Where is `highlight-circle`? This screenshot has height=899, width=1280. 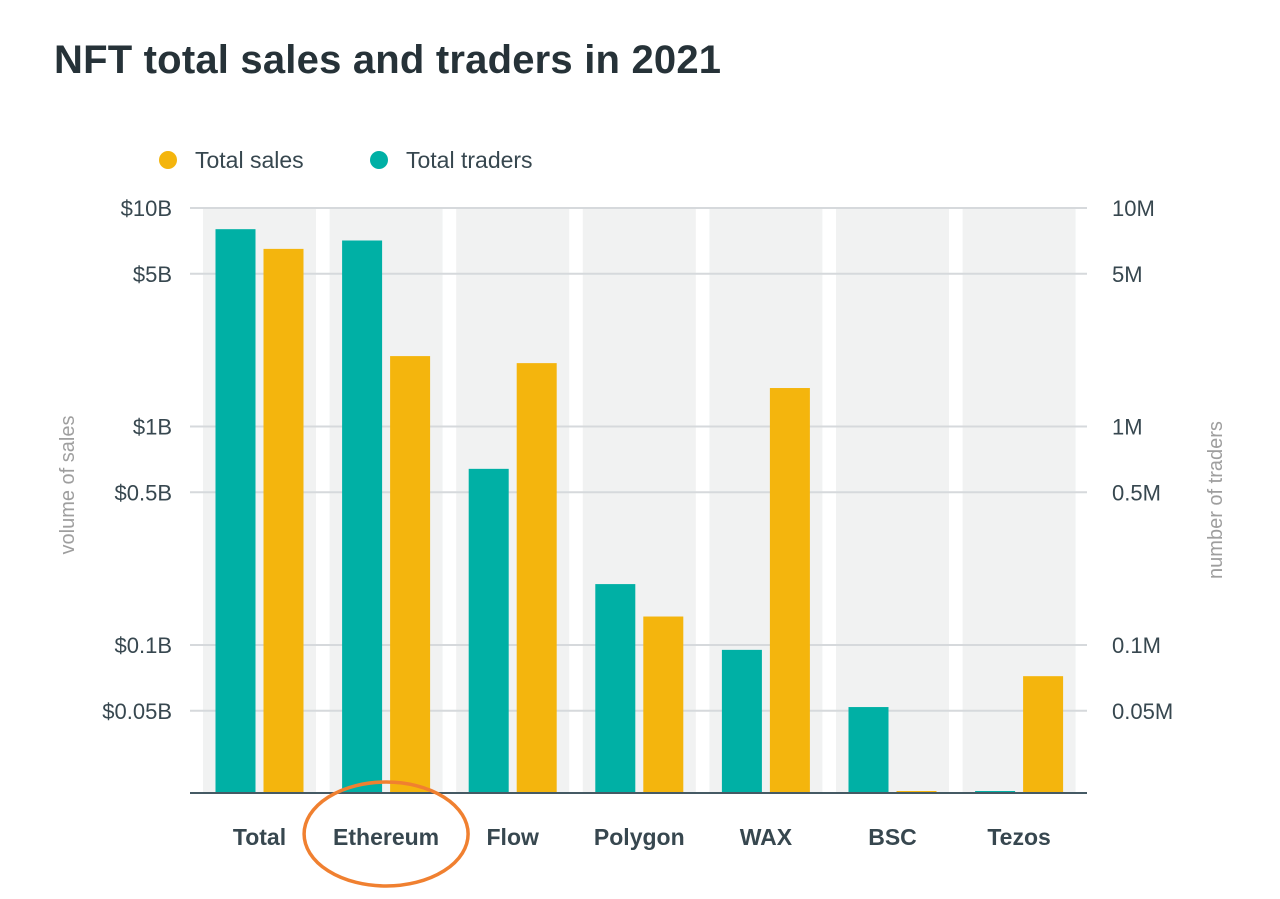
highlight-circle is located at coordinates (386, 834).